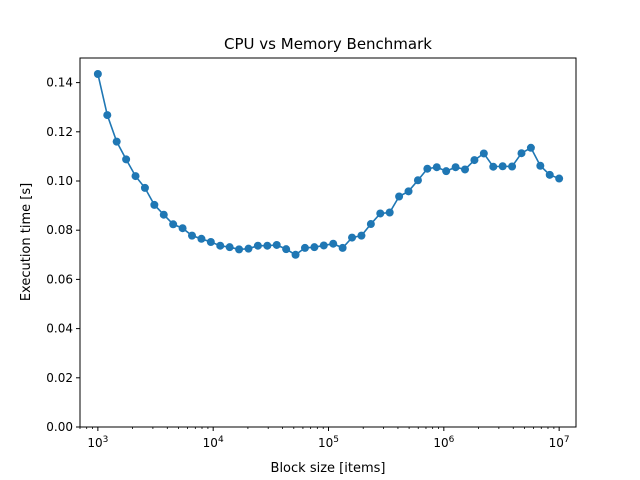  What do you see at coordinates (59, 329) in the screenshot?
I see `y-tick-label: 0.04` at bounding box center [59, 329].